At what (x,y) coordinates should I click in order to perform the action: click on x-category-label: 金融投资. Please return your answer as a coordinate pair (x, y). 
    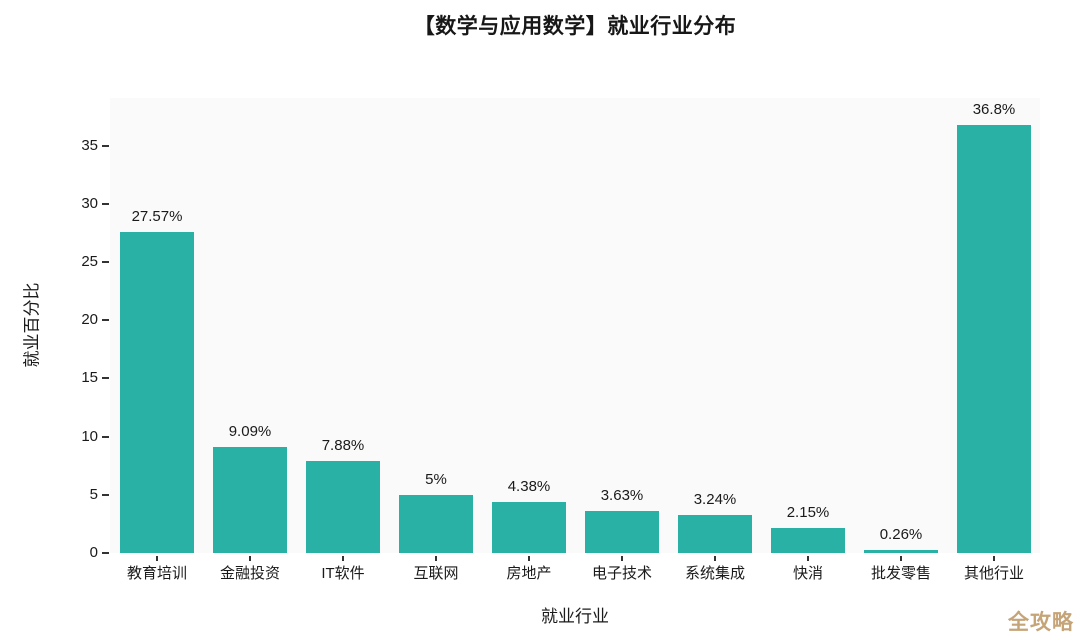
    Looking at the image, I should click on (249, 573).